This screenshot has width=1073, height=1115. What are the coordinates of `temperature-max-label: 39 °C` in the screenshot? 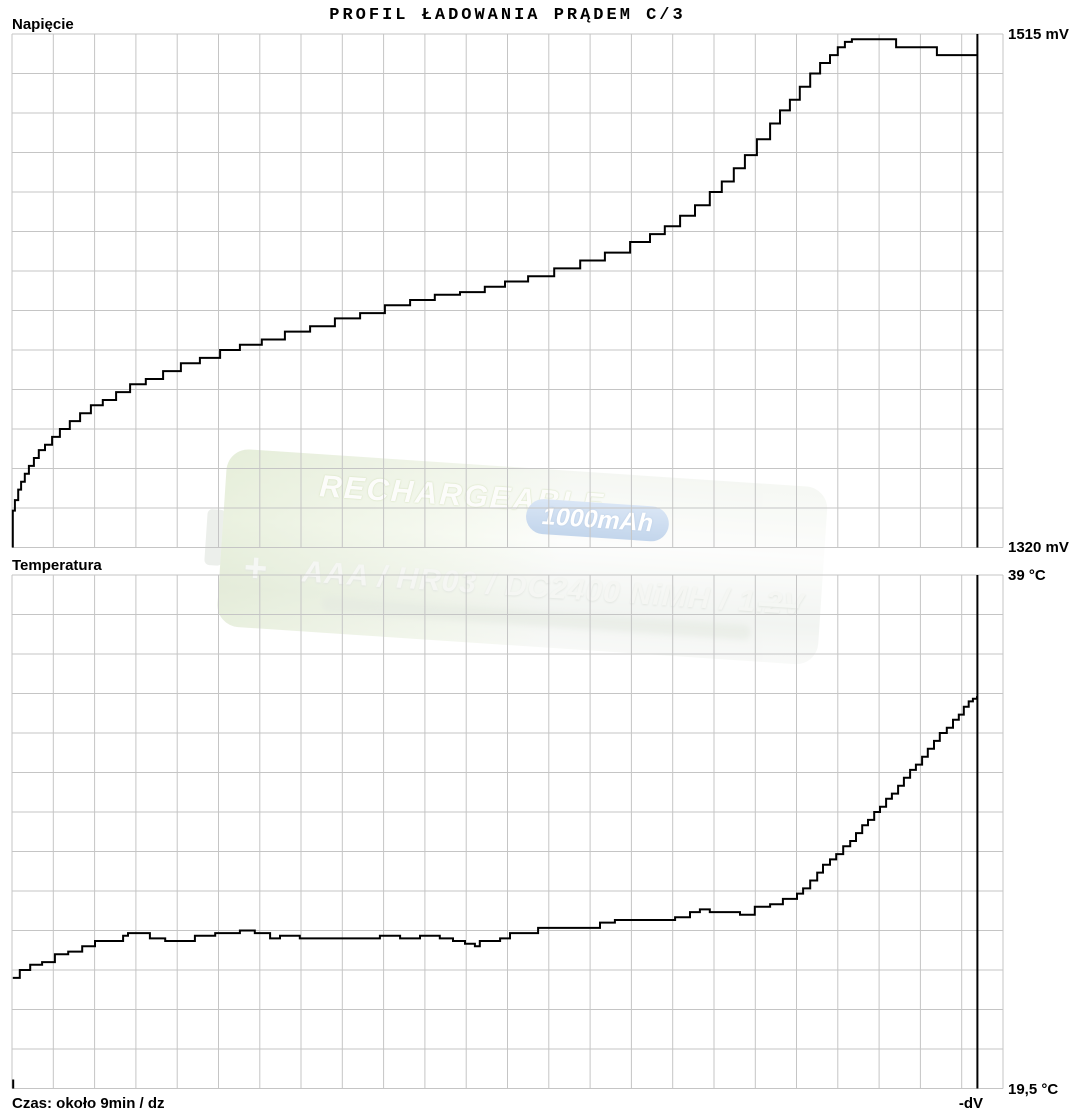 It's located at (1027, 575).